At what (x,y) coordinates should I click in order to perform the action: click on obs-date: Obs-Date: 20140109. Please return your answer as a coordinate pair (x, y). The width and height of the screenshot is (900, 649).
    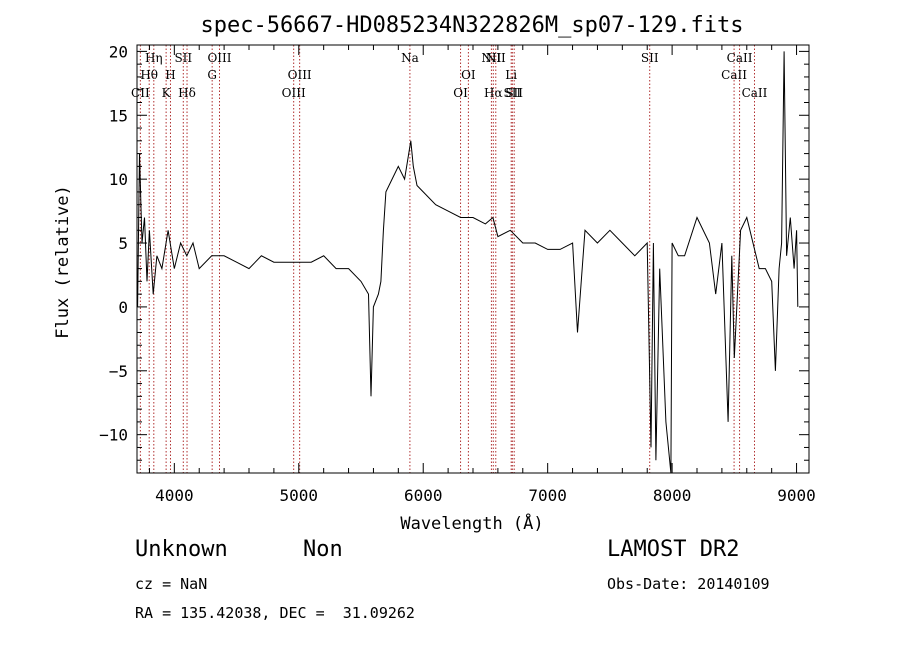
    Looking at the image, I should click on (688, 584).